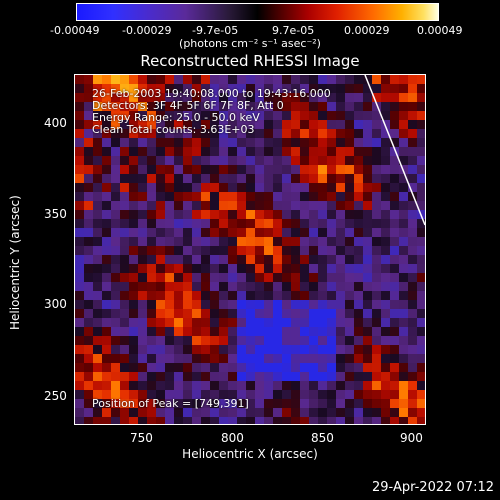 The width and height of the screenshot is (500, 500). I want to click on x-tick-label: 800, so click(232, 438).